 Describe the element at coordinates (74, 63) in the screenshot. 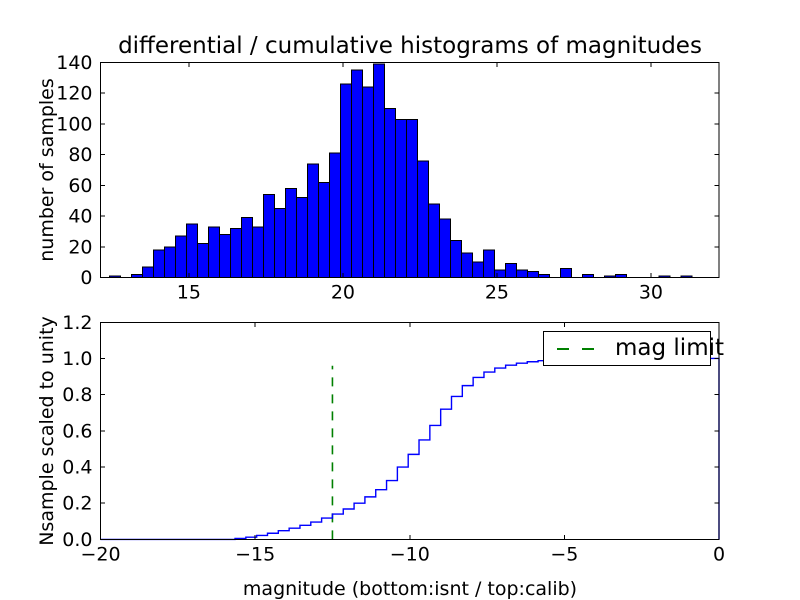

I see `y-tick-label: 140` at that location.